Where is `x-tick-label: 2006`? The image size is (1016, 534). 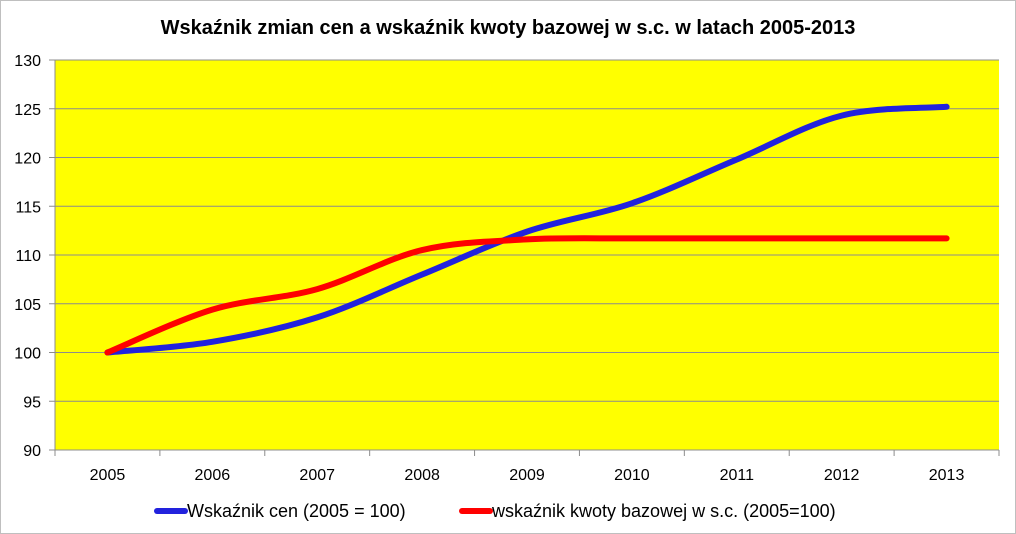 x-tick-label: 2006 is located at coordinates (213, 475).